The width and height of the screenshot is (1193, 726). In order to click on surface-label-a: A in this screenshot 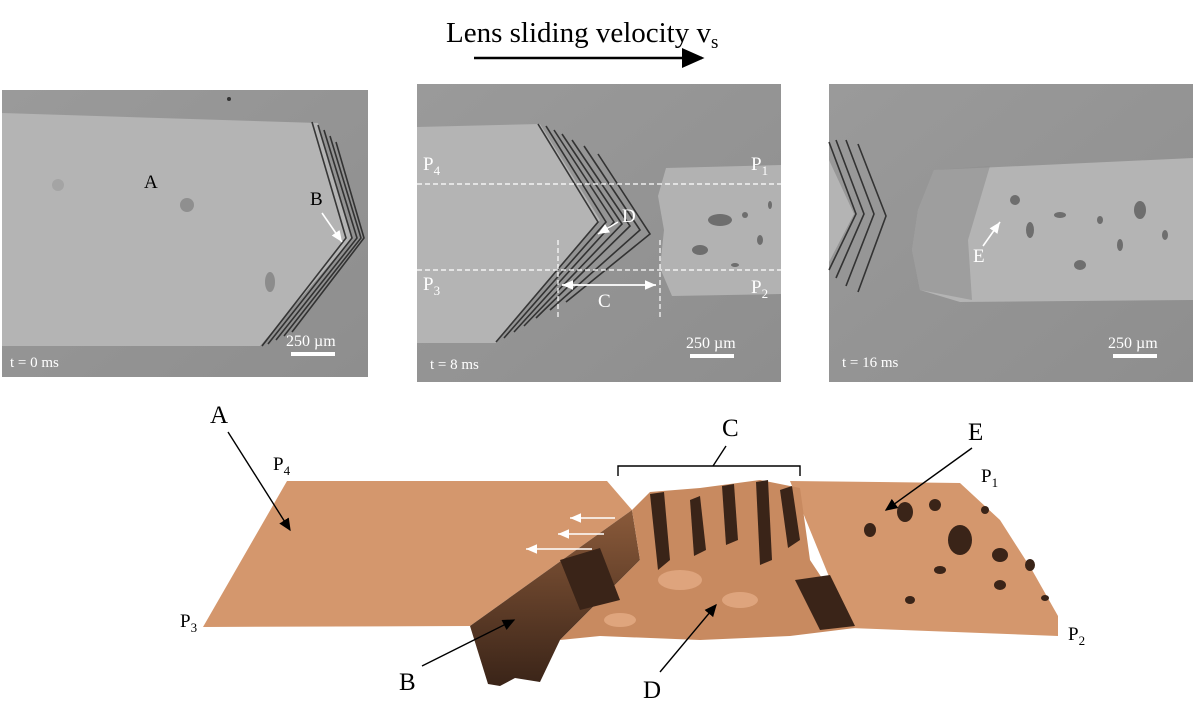, I will do `click(219, 415)`.